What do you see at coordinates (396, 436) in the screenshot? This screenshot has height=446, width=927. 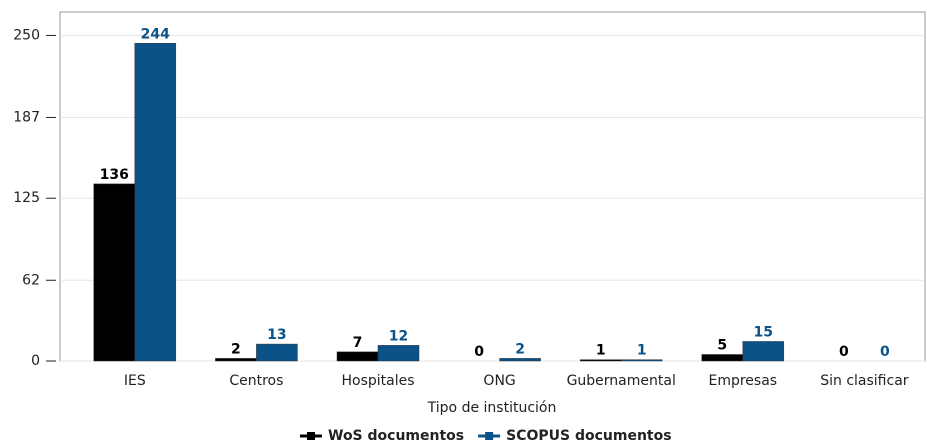 I see `legend-label: WoS documentos` at bounding box center [396, 436].